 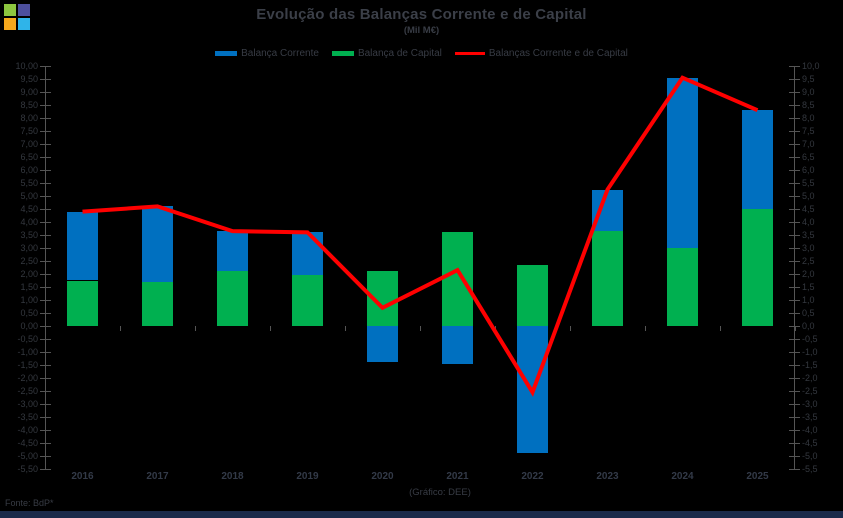 I want to click on category-label: 2017, so click(x=157, y=476).